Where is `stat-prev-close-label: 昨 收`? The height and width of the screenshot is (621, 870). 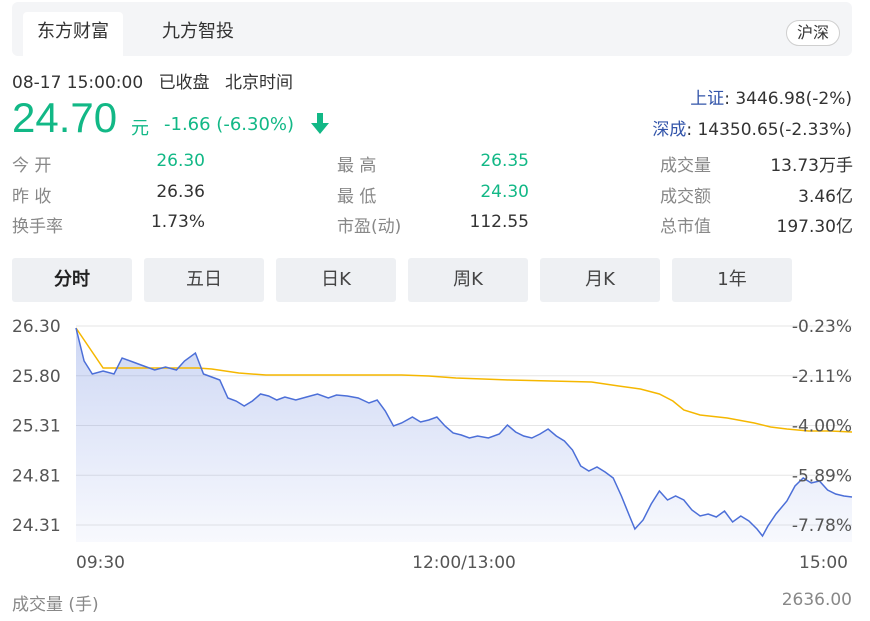 stat-prev-close-label: 昨 收 is located at coordinates (32, 197).